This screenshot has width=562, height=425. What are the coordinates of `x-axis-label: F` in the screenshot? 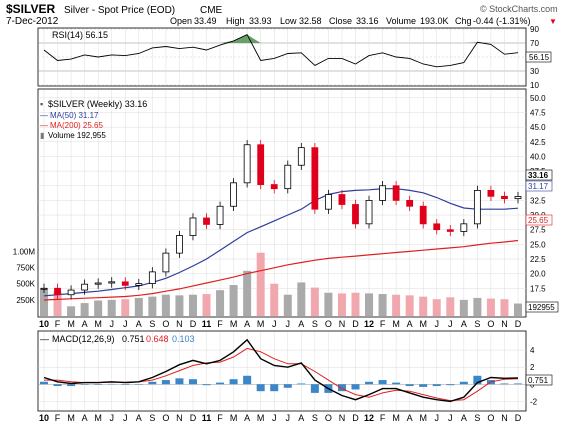 It's located at (220, 324).